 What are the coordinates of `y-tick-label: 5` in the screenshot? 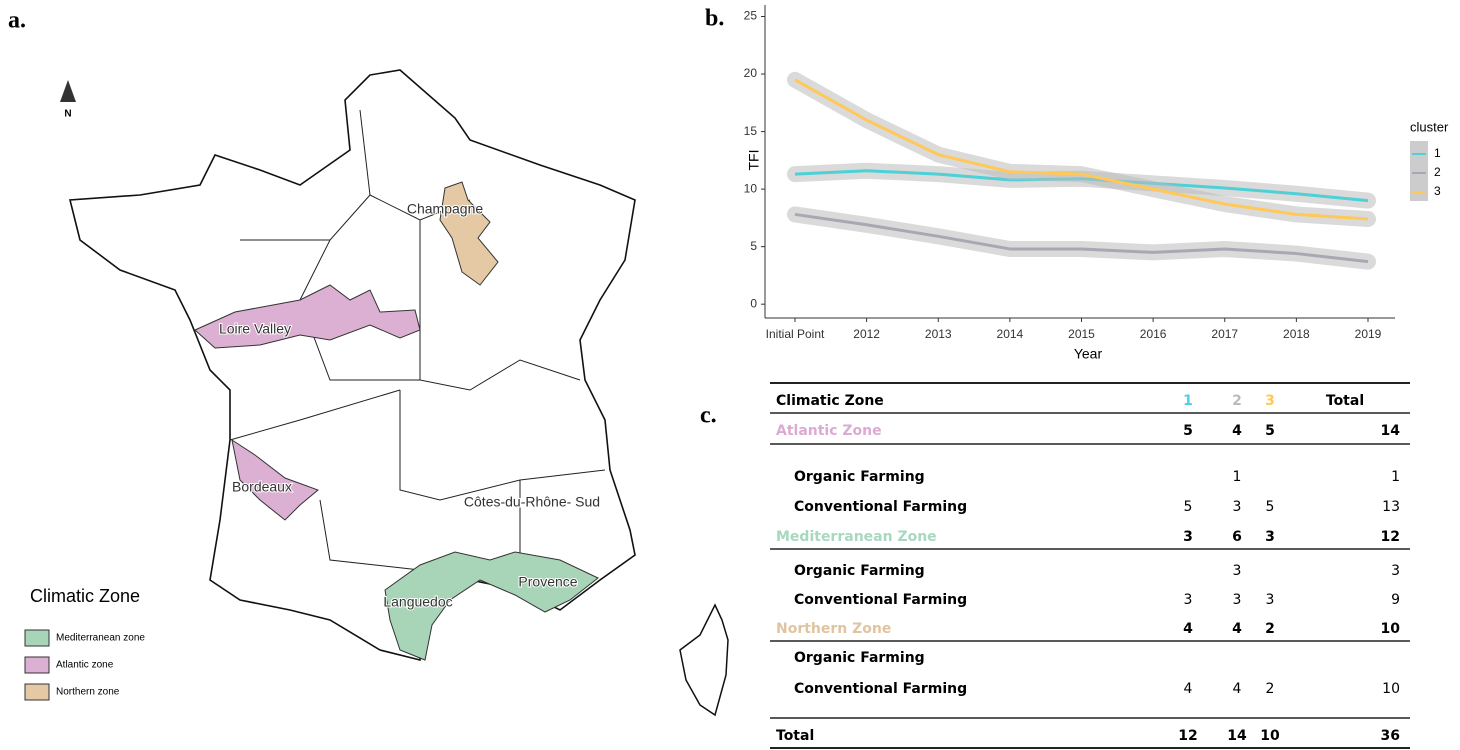 It's located at (753, 246).